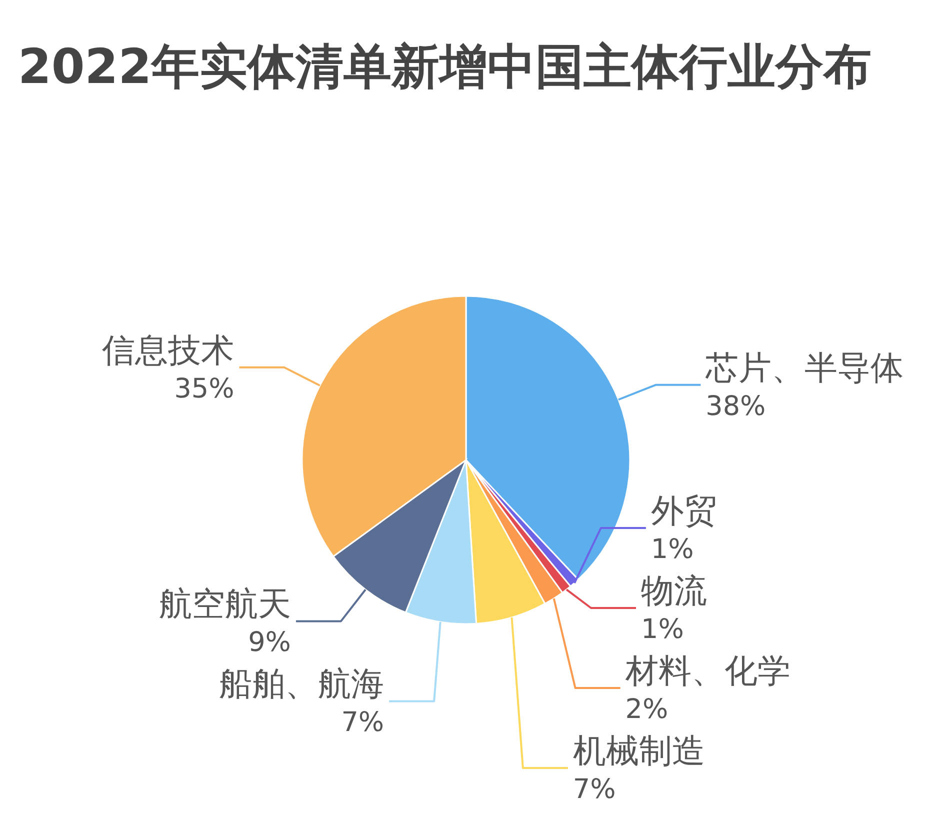 The image size is (942, 818). Describe the element at coordinates (445, 67) in the screenshot. I see `chart-title: 2022年实体清单新增中国主体行业分布` at that location.